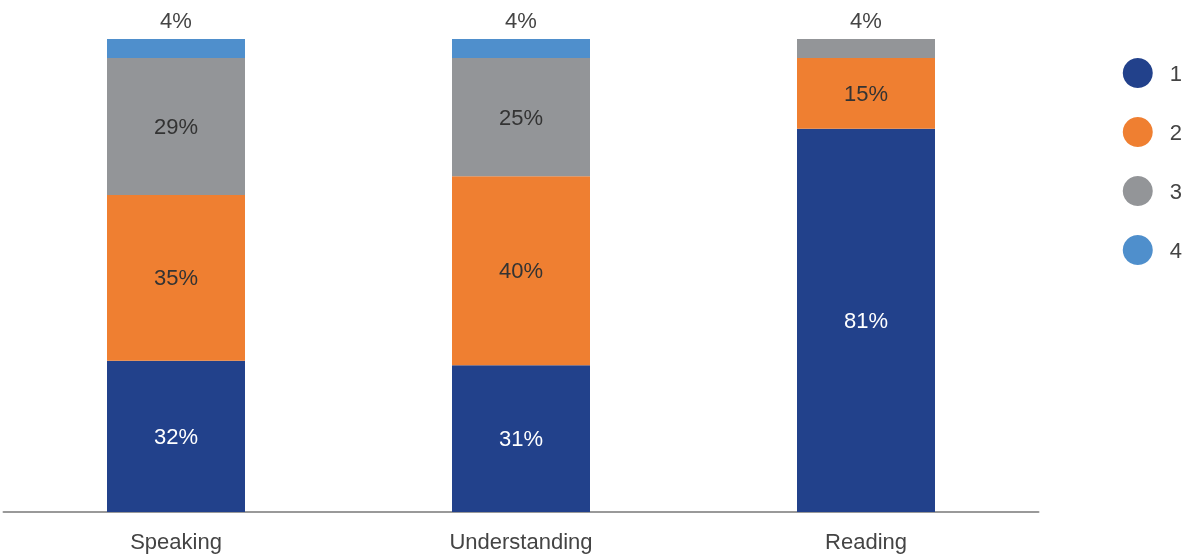  I want to click on x-tick-label: Reading, so click(866, 541).